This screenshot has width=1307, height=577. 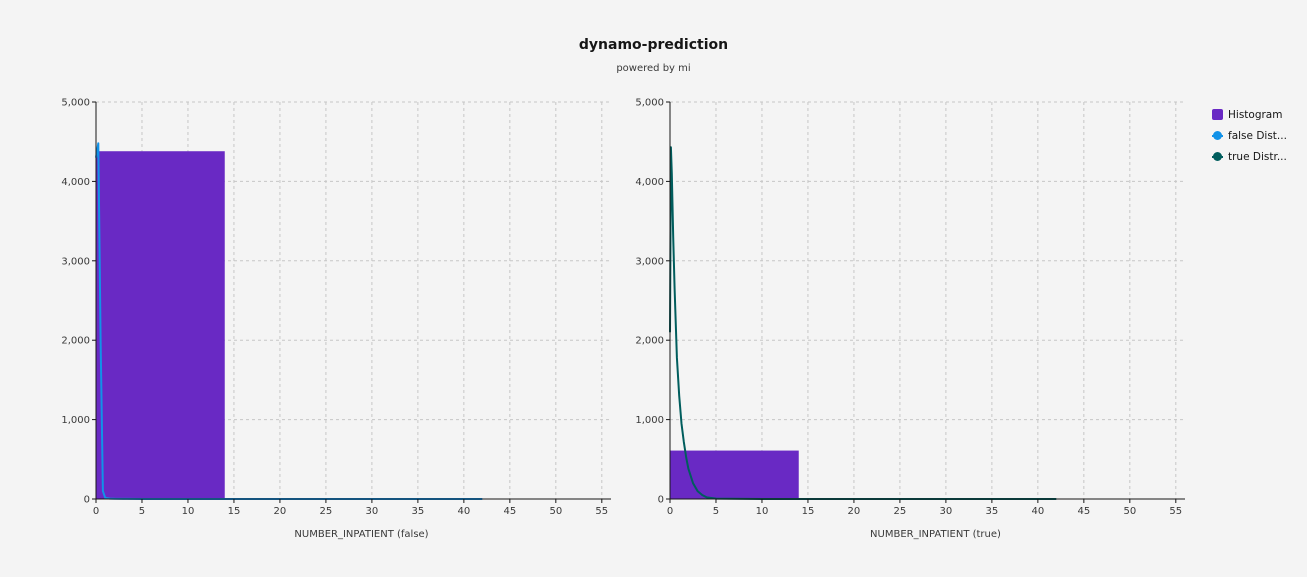 What do you see at coordinates (361, 534) in the screenshot?
I see `x-axis-label: NUMBER_INPATIENT (false)` at bounding box center [361, 534].